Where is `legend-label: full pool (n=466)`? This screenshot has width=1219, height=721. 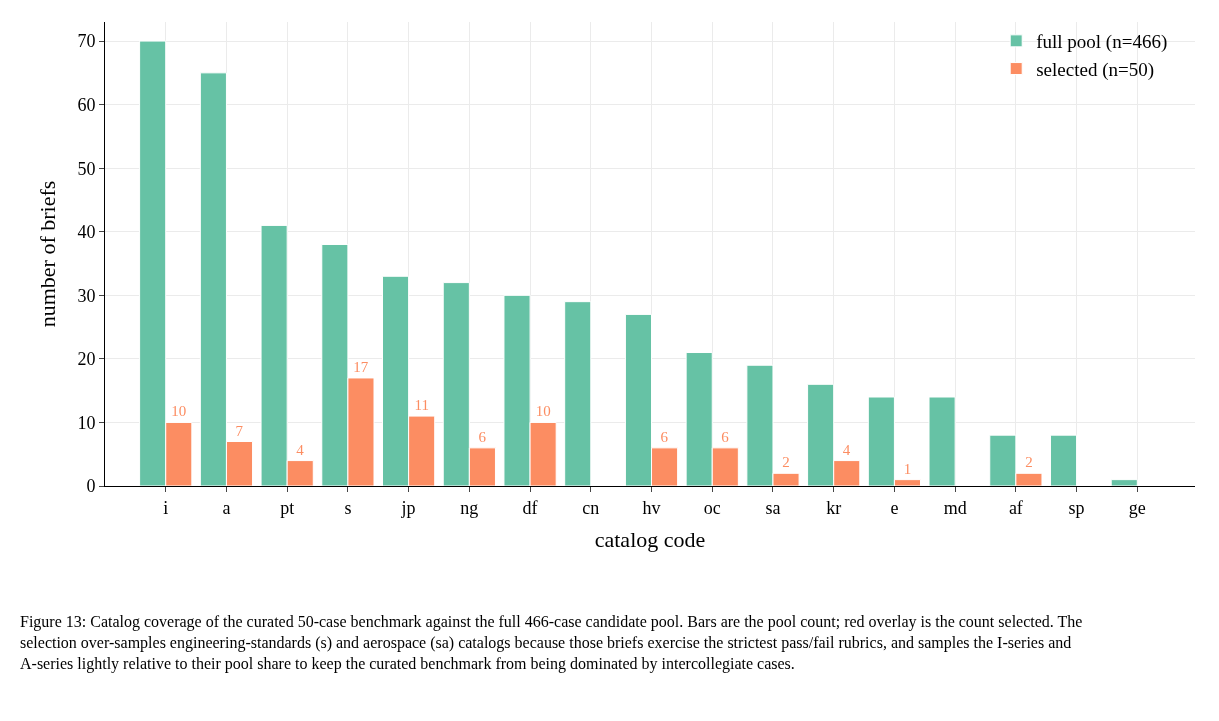
legend-label: full pool (n=466) is located at coordinates (1102, 42).